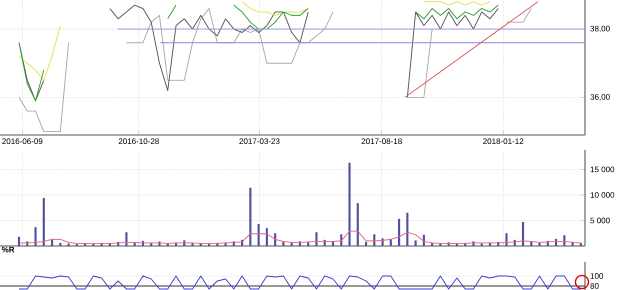  What do you see at coordinates (600, 97) in the screenshot?
I see `y-tick-label: 36,00` at bounding box center [600, 97].